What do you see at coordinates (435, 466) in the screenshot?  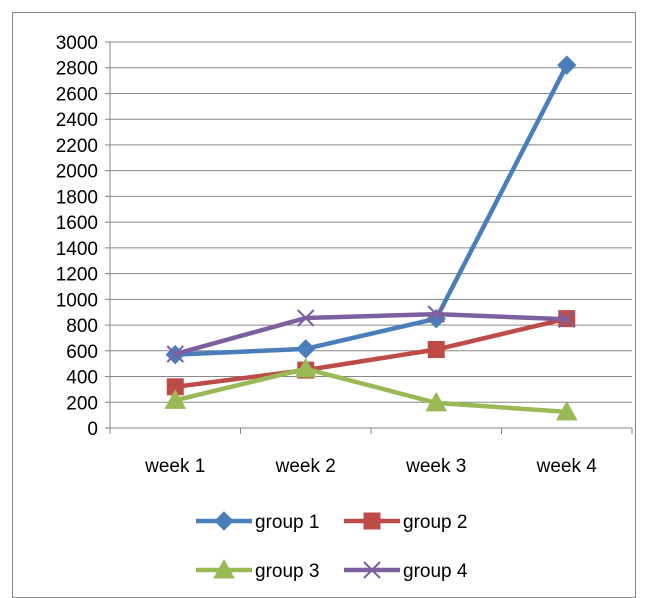 I see `x-tick-label: week 3` at bounding box center [435, 466].